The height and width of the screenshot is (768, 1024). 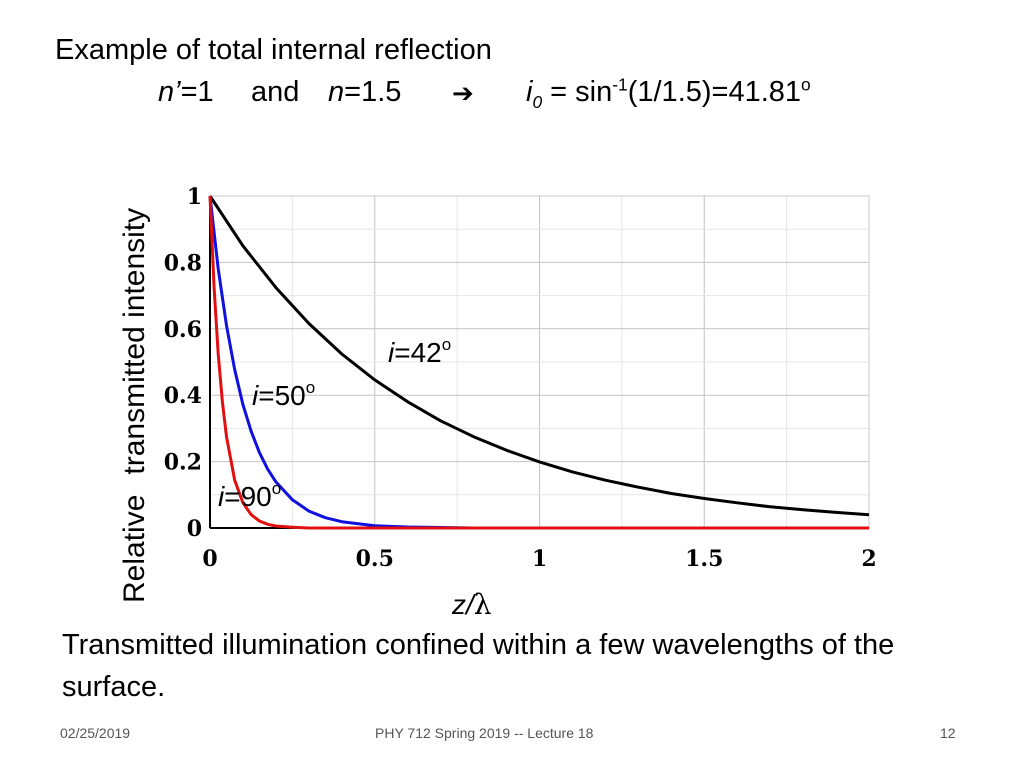 I want to click on y-tick-label: 0.4, so click(x=183, y=396).